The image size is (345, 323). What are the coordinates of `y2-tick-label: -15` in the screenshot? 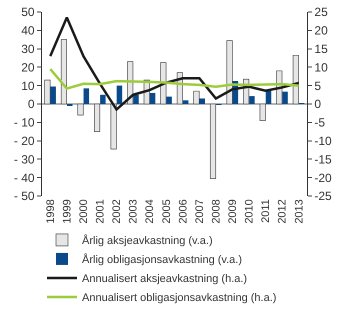 It's located at (323, 159).